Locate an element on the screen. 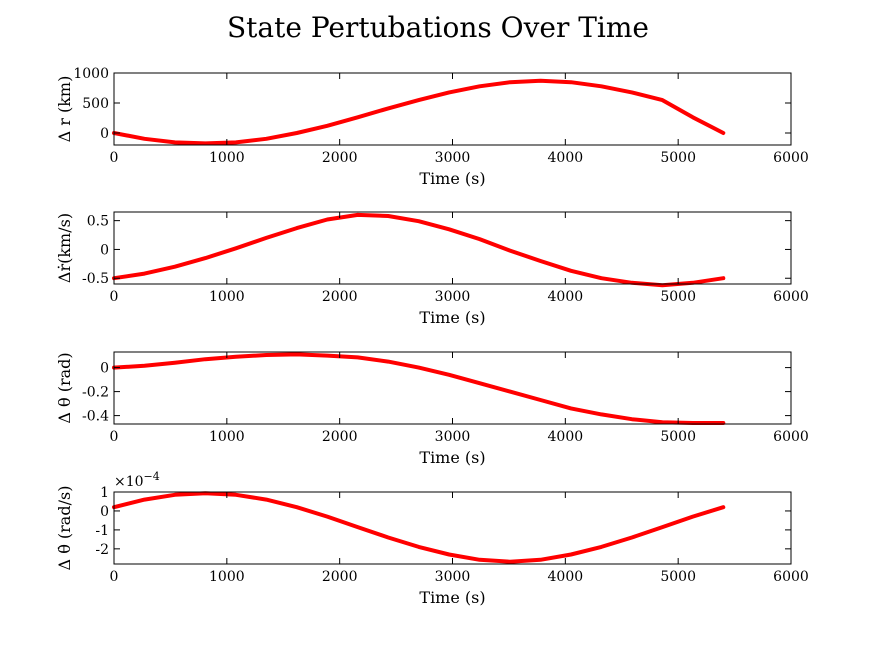 The height and width of the screenshot is (661, 875). y-tick-label: -2 is located at coordinates (102, 550).